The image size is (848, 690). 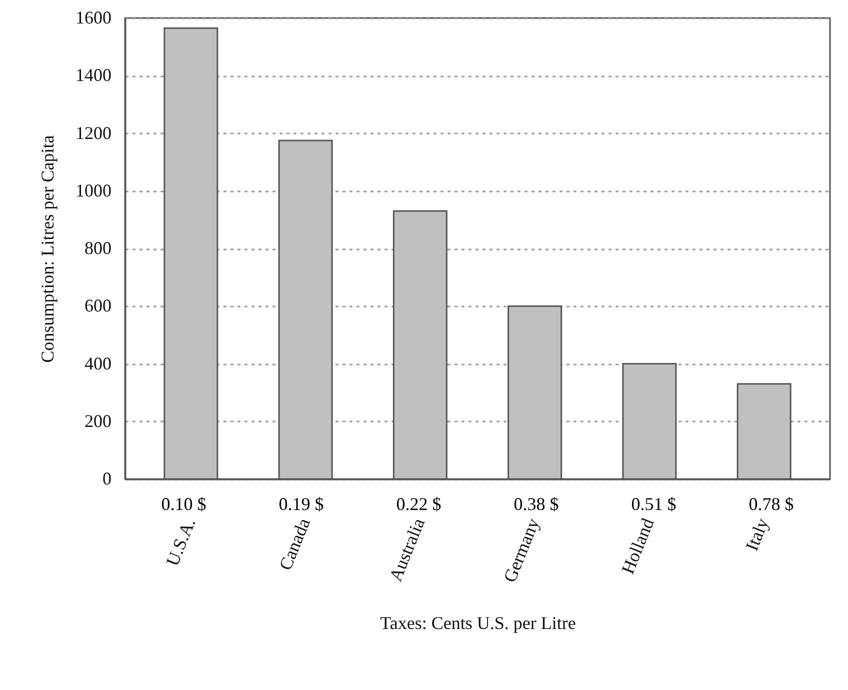 I want to click on text: 0.38 $, so click(x=536, y=504).